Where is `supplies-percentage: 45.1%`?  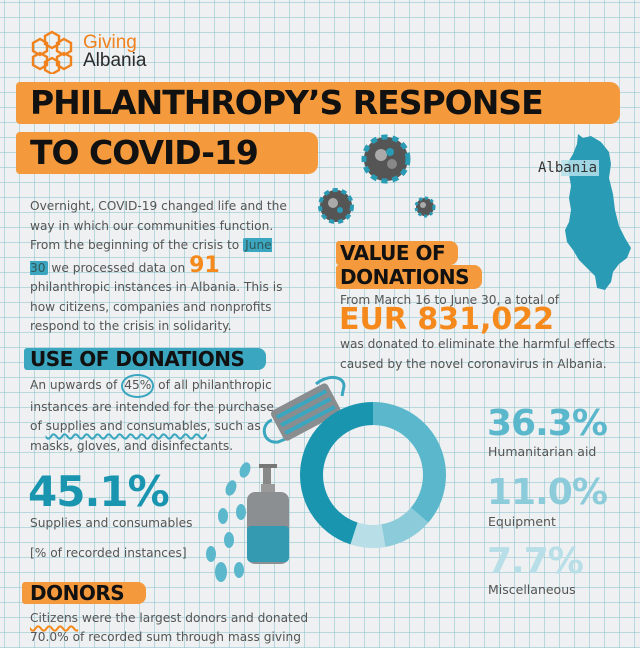
supplies-percentage: 45.1% is located at coordinates (99, 491).